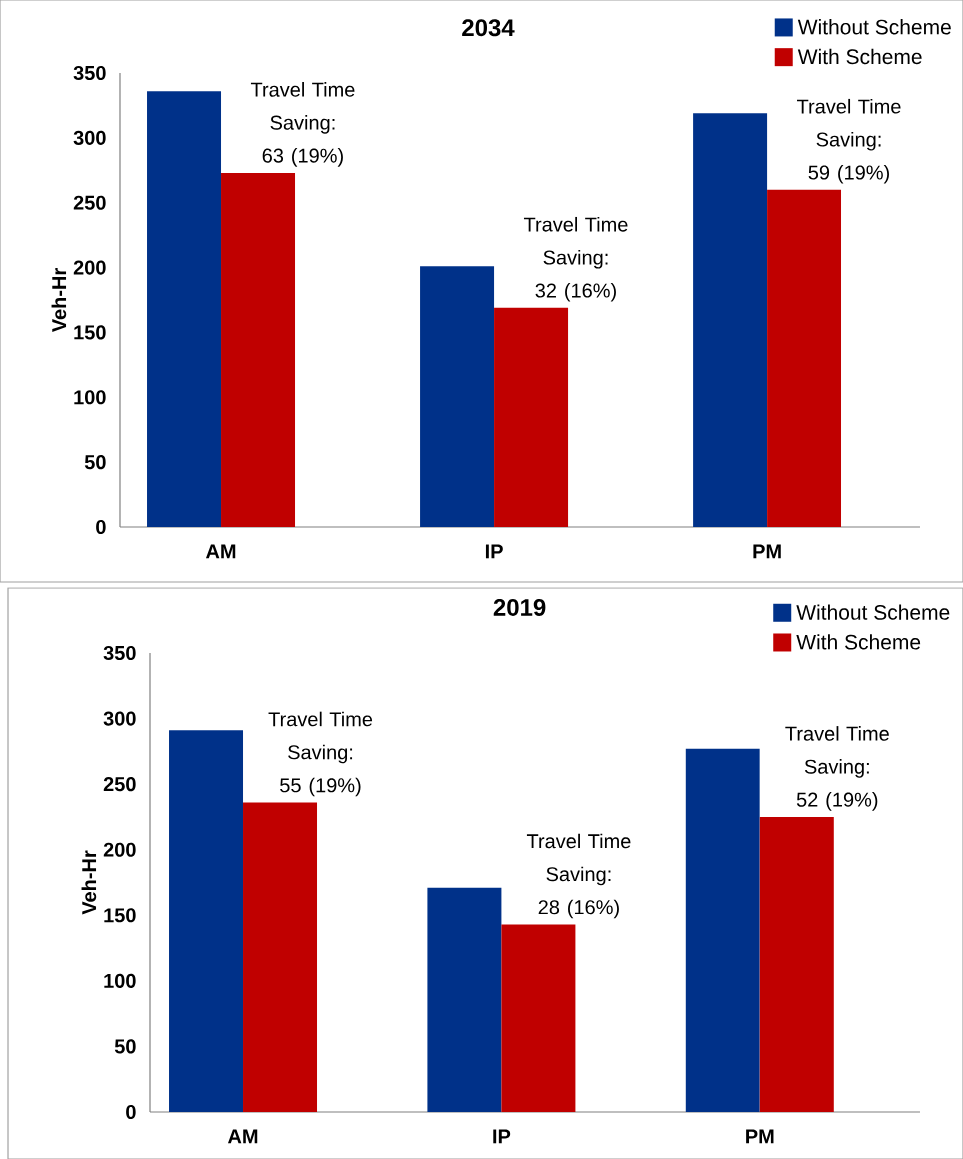  Describe the element at coordinates (575, 259) in the screenshot. I see `annotation: Travel Time Saving: 32 (16%)` at that location.